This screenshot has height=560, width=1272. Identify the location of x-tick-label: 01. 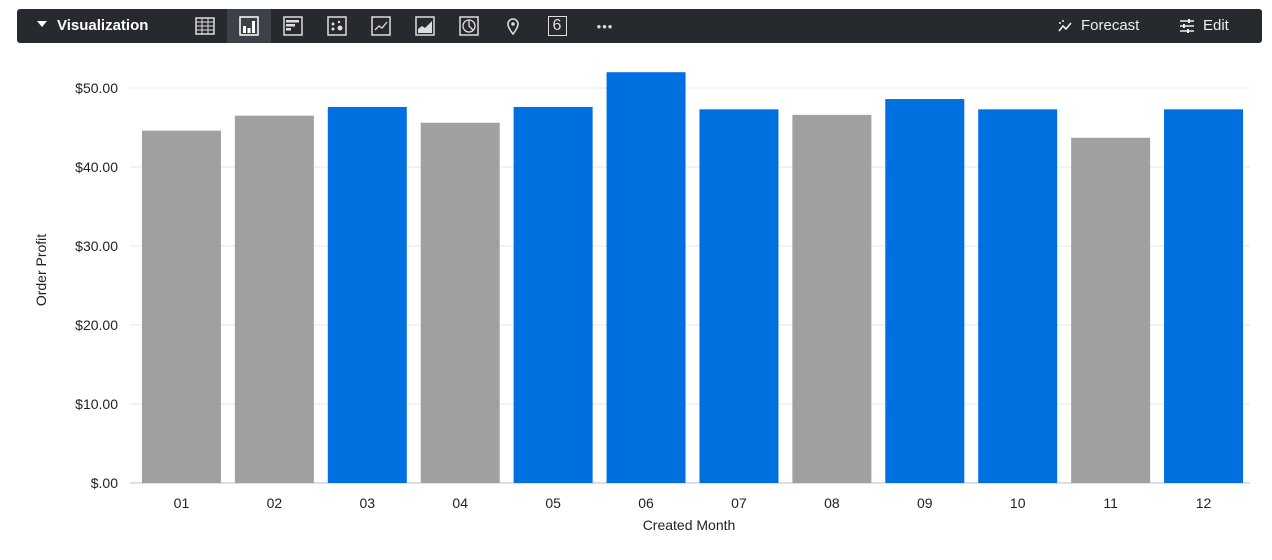
(182, 503).